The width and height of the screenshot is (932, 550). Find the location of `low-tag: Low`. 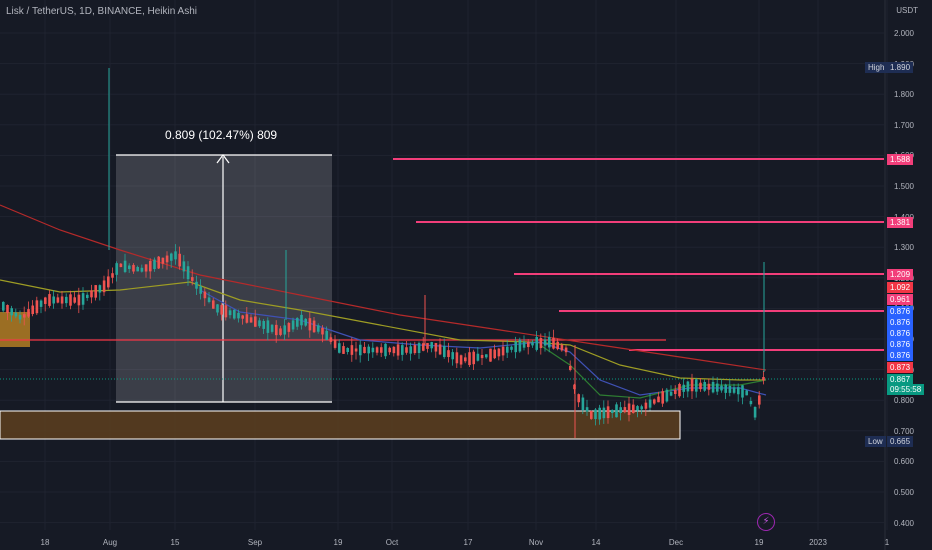

low-tag: Low is located at coordinates (875, 441).